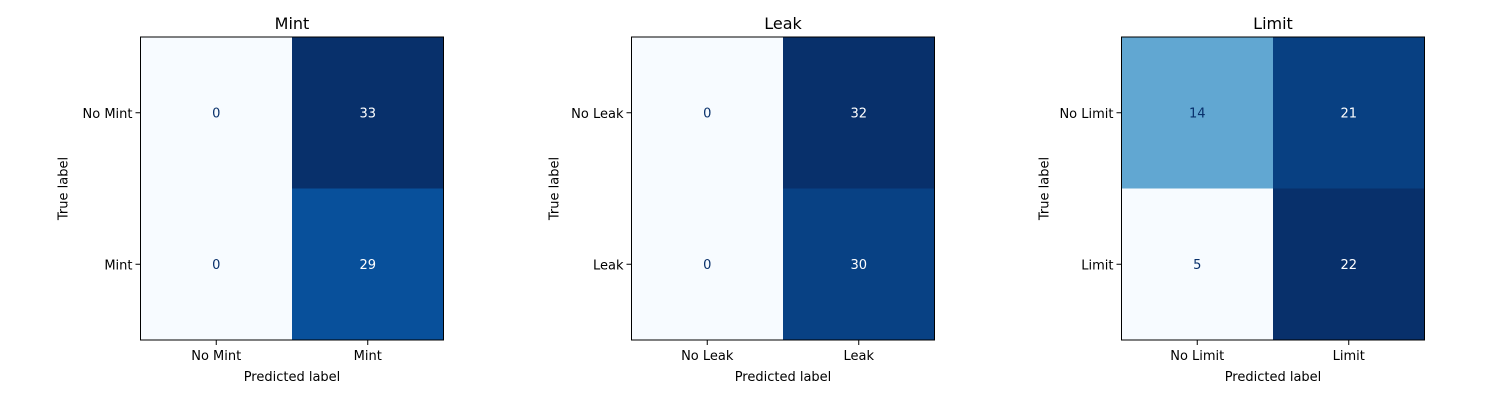  What do you see at coordinates (783, 23) in the screenshot?
I see `chart-title: Leak` at bounding box center [783, 23].